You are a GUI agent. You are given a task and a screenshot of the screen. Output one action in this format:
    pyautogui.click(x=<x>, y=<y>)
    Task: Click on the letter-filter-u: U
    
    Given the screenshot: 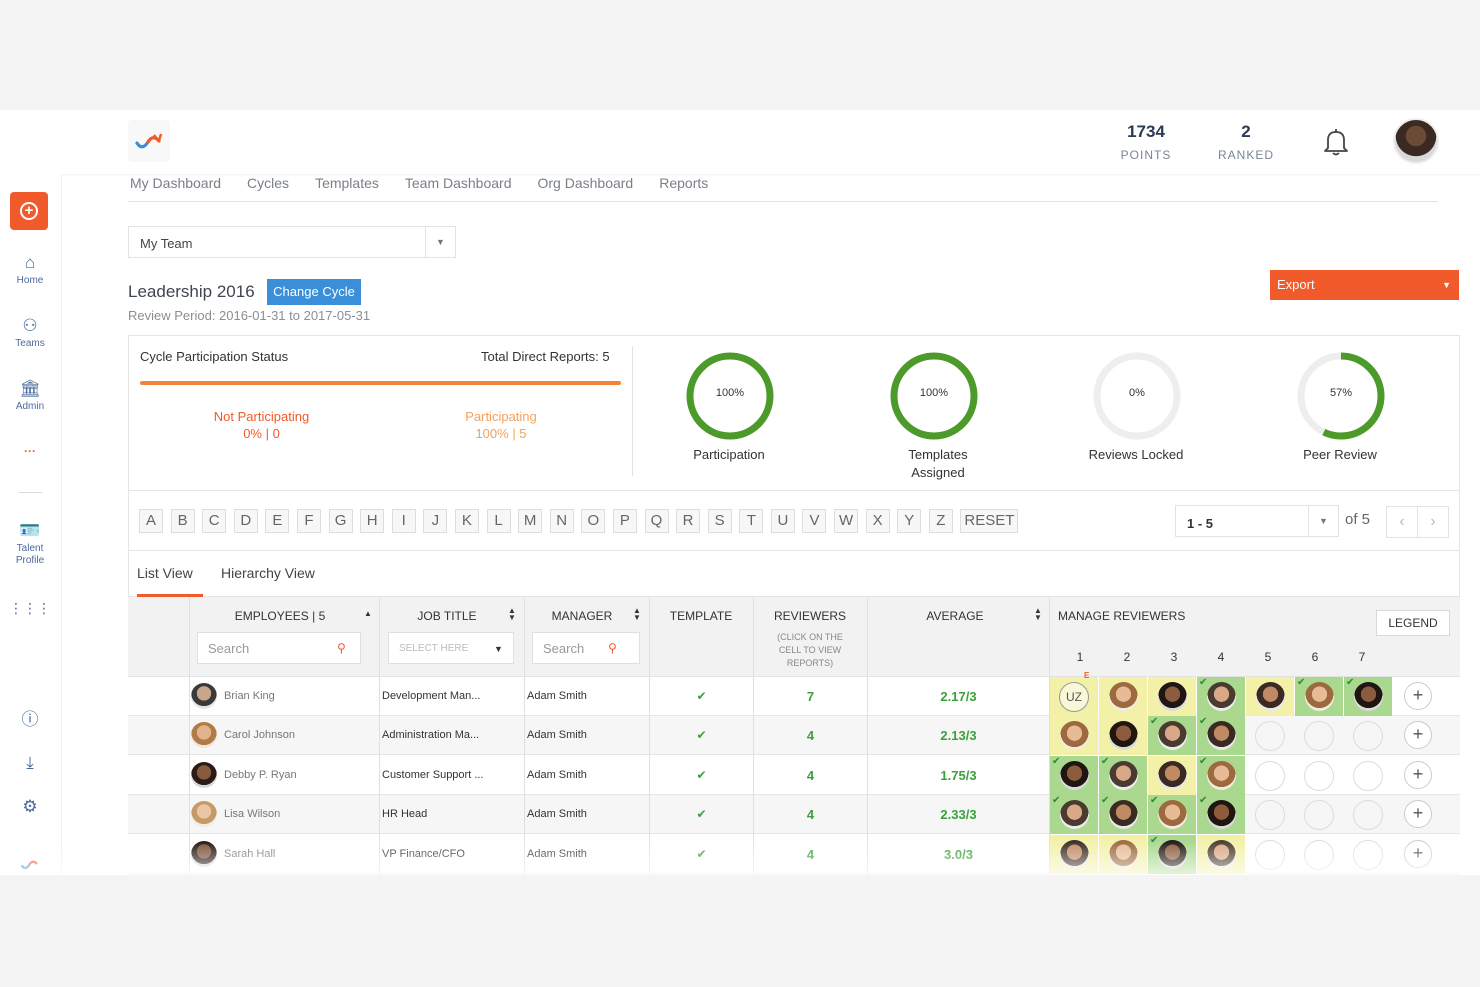 What is the action you would take?
    pyautogui.click(x=782, y=521)
    